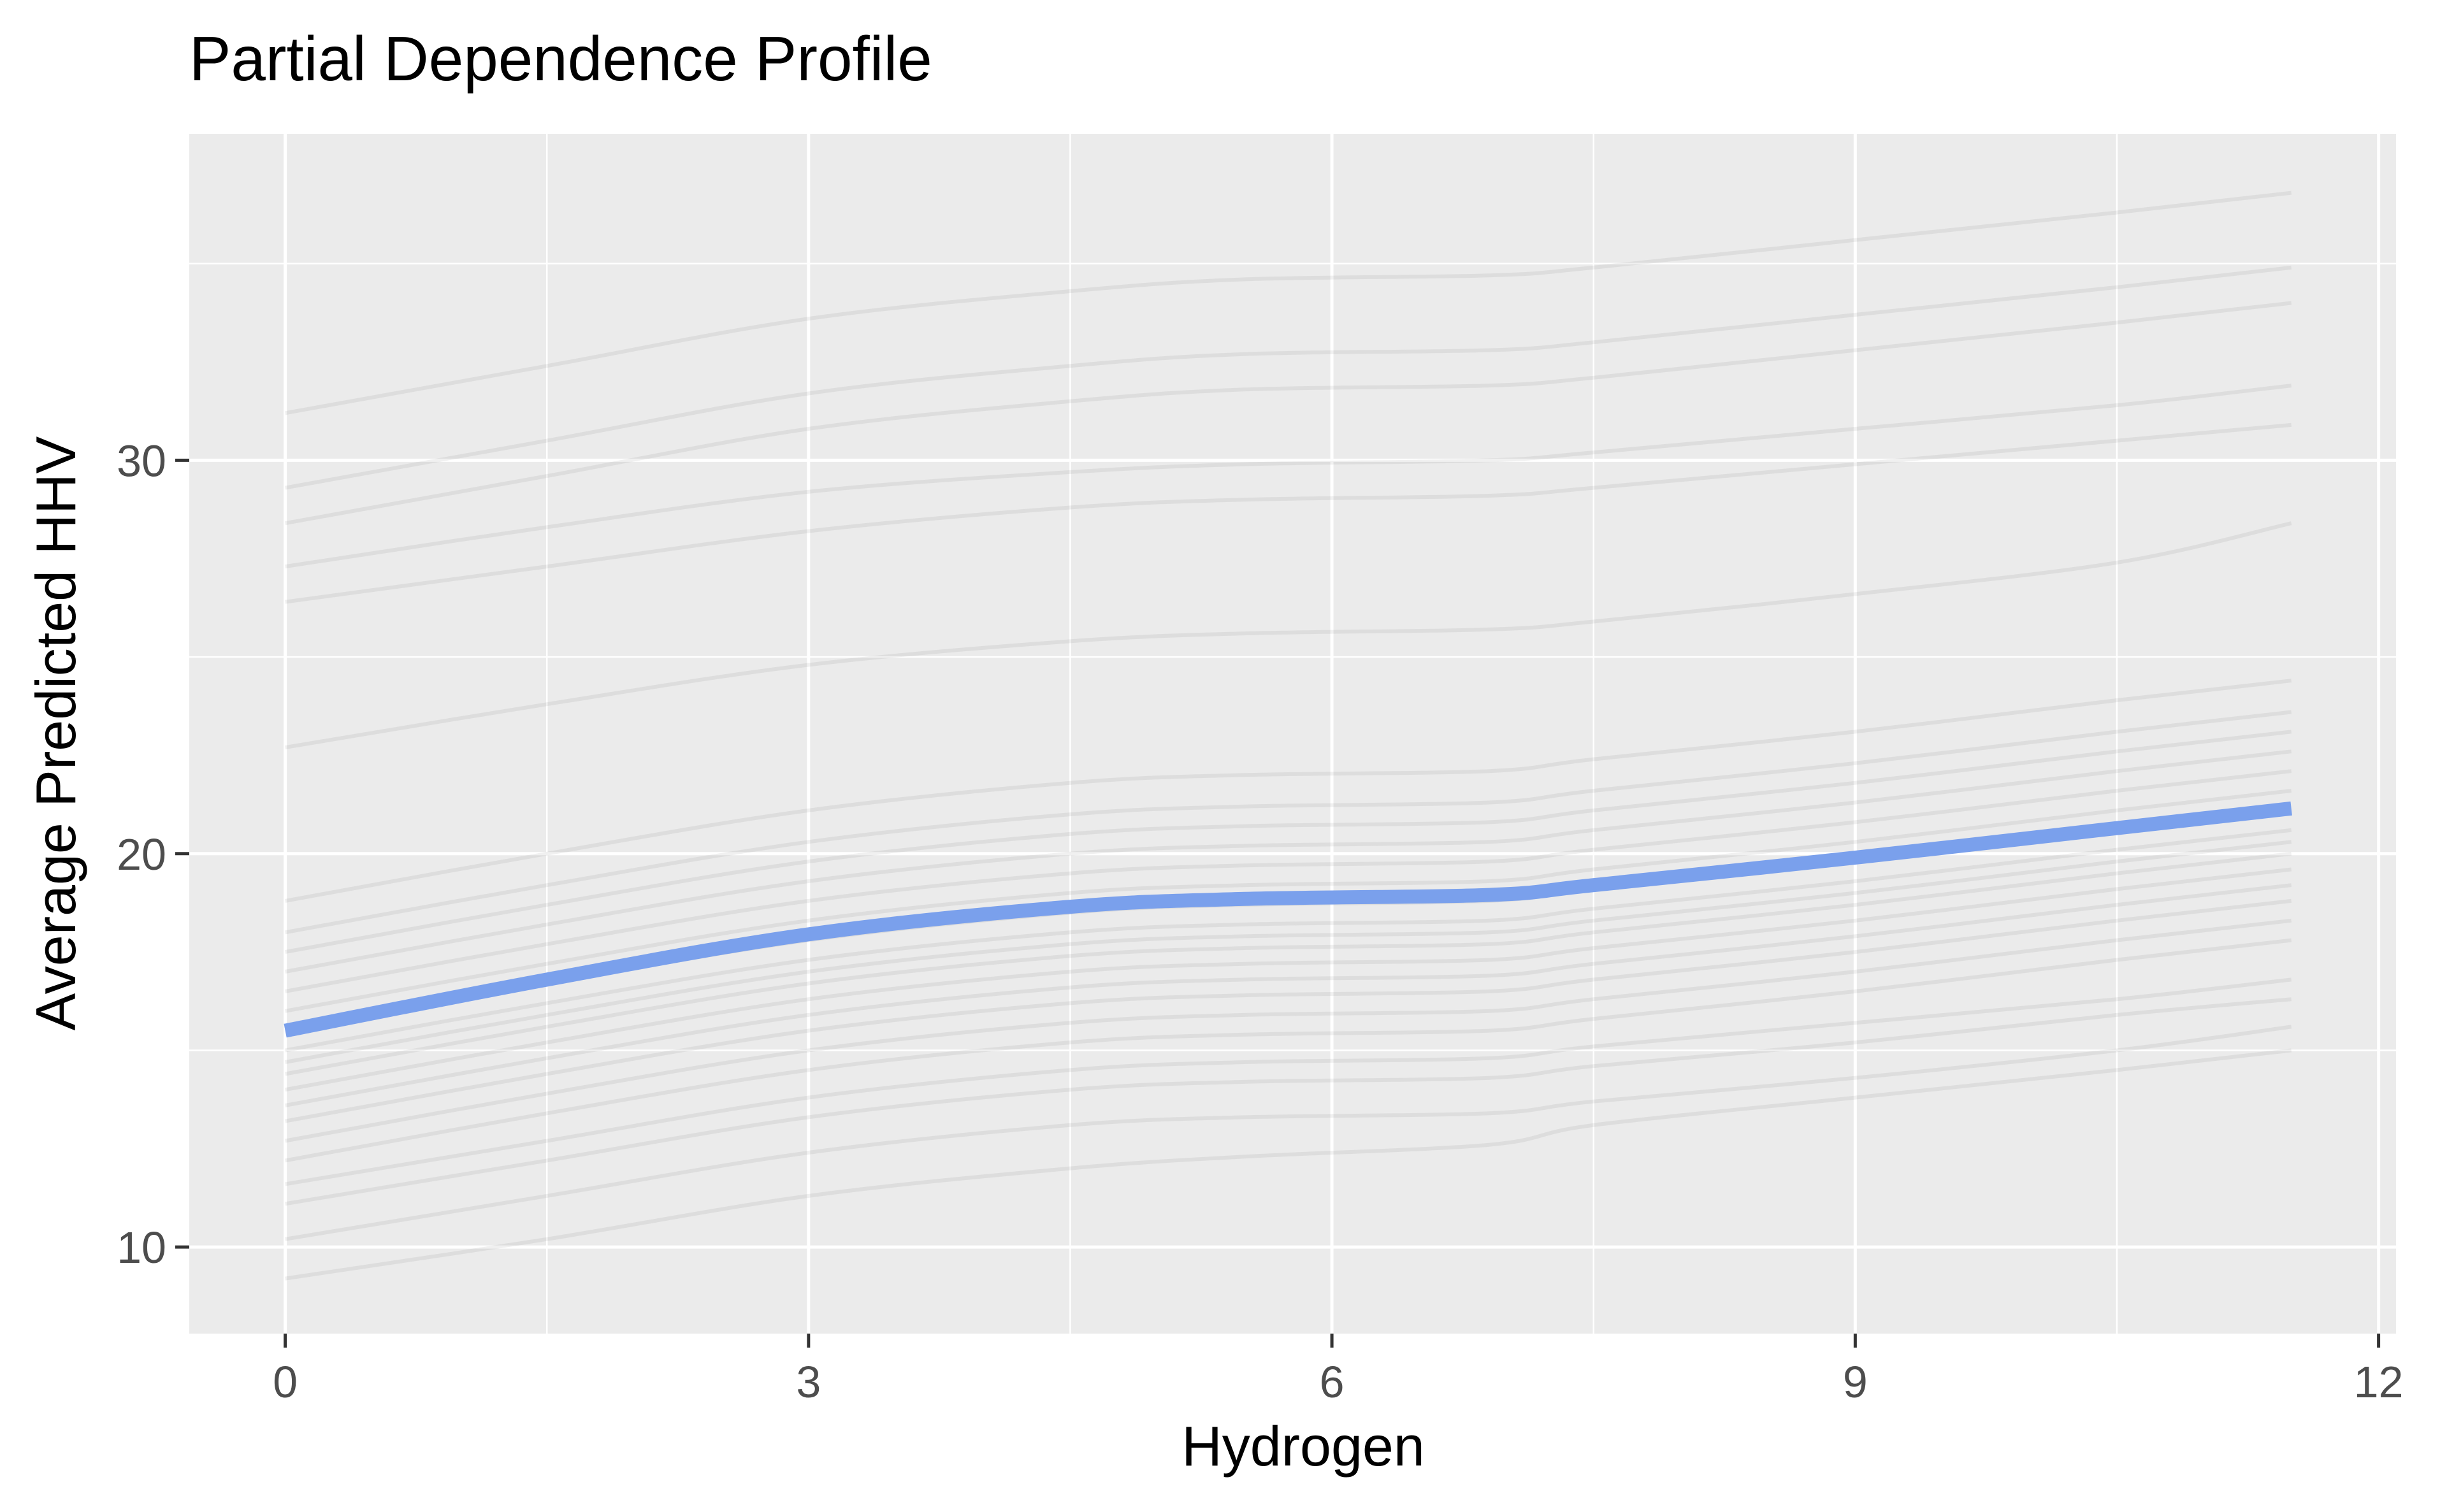 The image size is (2447, 1512). I want to click on average-profile-line, so click(1288, 919).